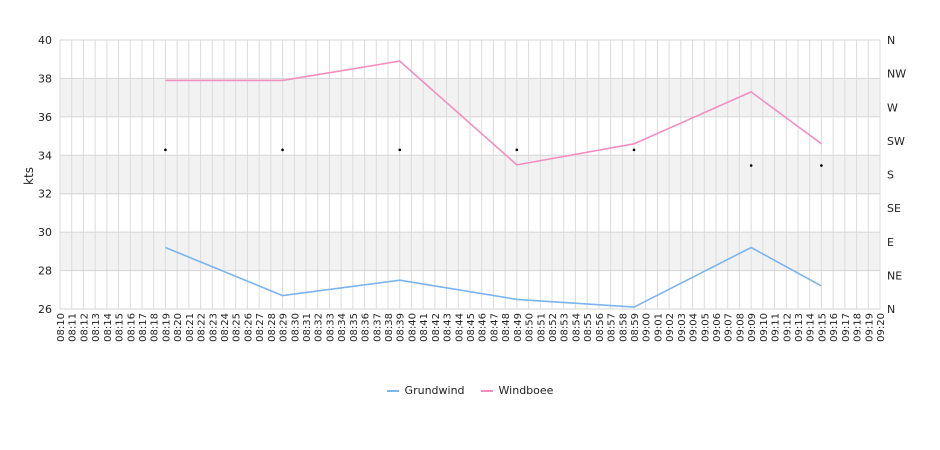 The width and height of the screenshot is (940, 450). Describe the element at coordinates (307, 327) in the screenshot. I see `x-tick-label: 08:31` at that location.